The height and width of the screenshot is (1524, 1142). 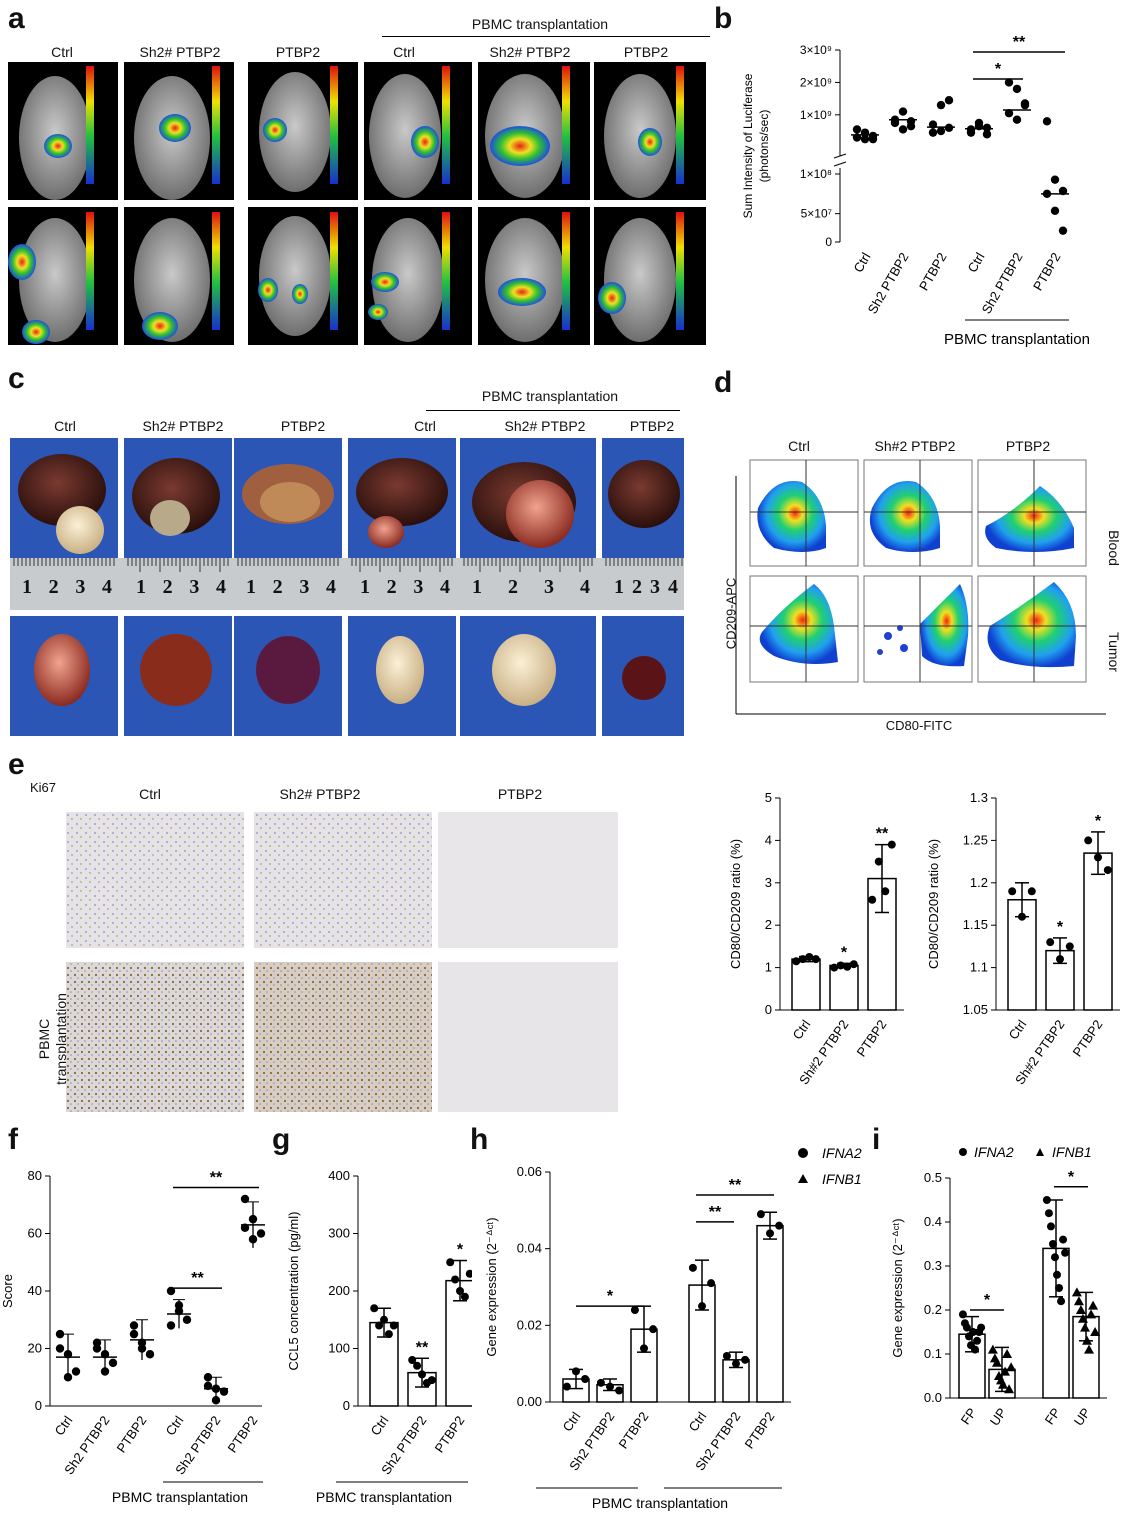 I want to click on e-ihc-grid, so click(x=264, y=962).